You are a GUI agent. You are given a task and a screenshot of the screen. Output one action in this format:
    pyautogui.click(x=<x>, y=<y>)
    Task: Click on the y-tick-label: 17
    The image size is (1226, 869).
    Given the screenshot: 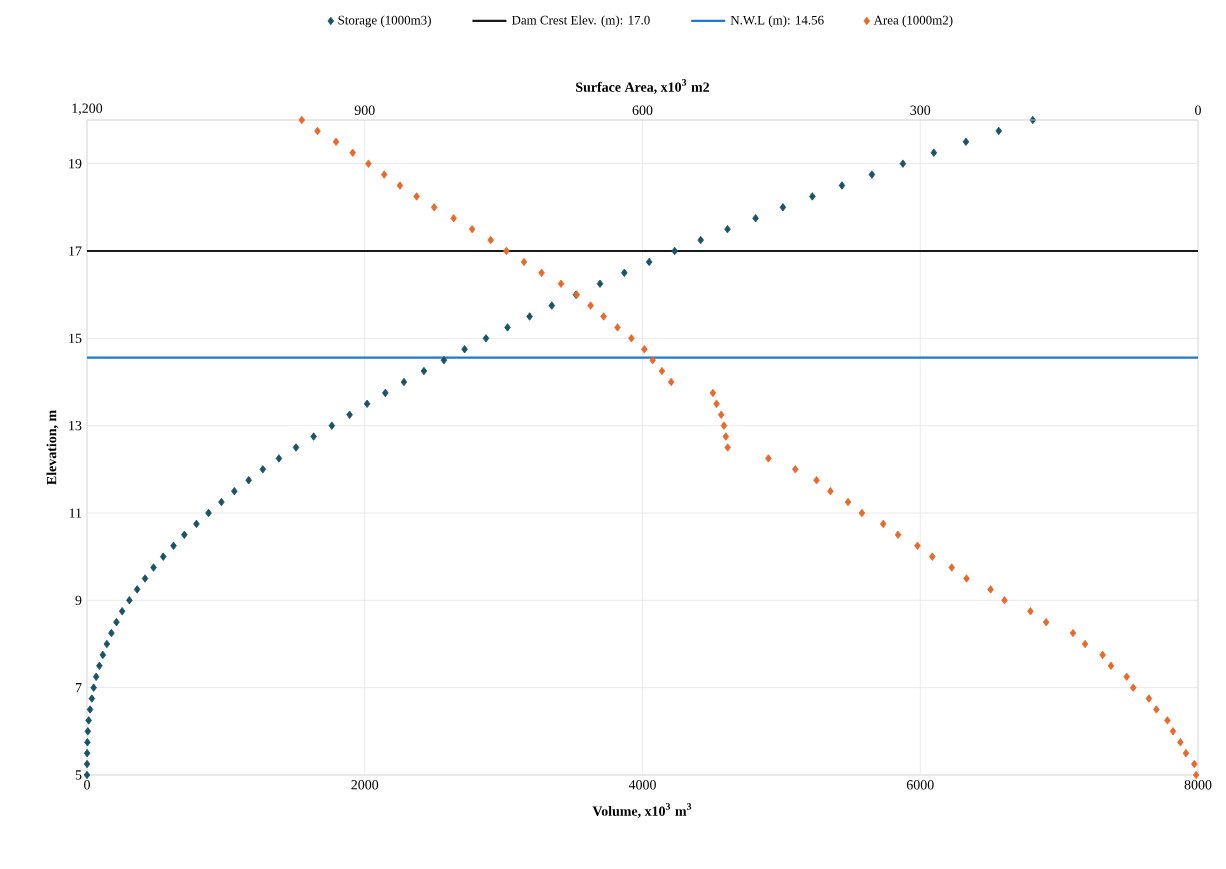 What is the action you would take?
    pyautogui.click(x=75, y=251)
    